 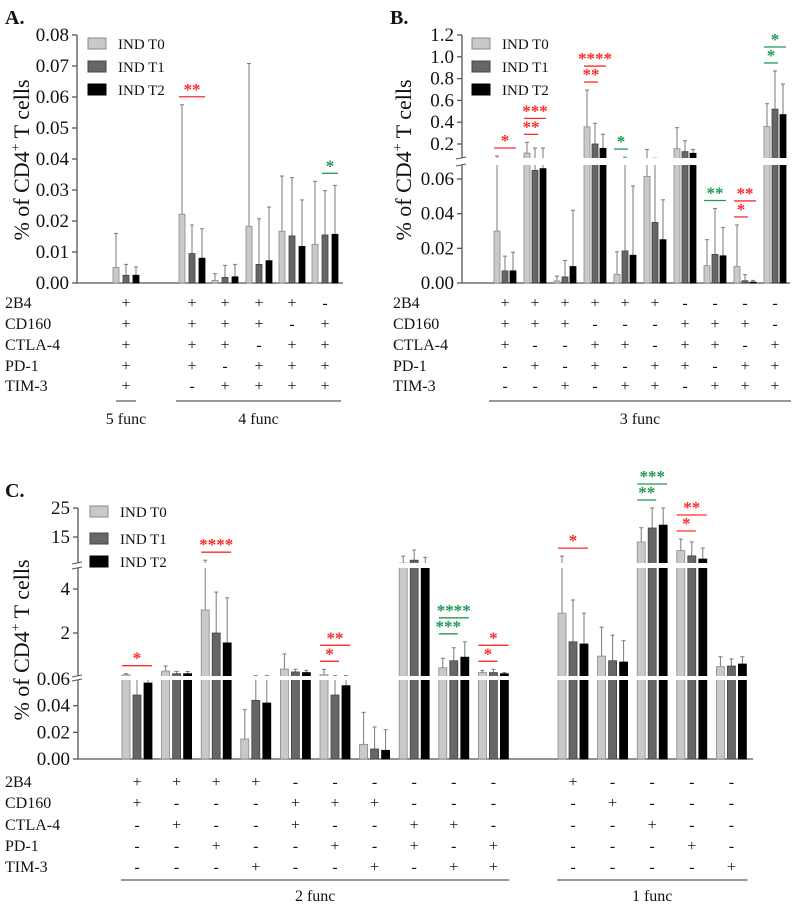 What do you see at coordinates (454, 610) in the screenshot?
I see `significance-stars: ****` at bounding box center [454, 610].